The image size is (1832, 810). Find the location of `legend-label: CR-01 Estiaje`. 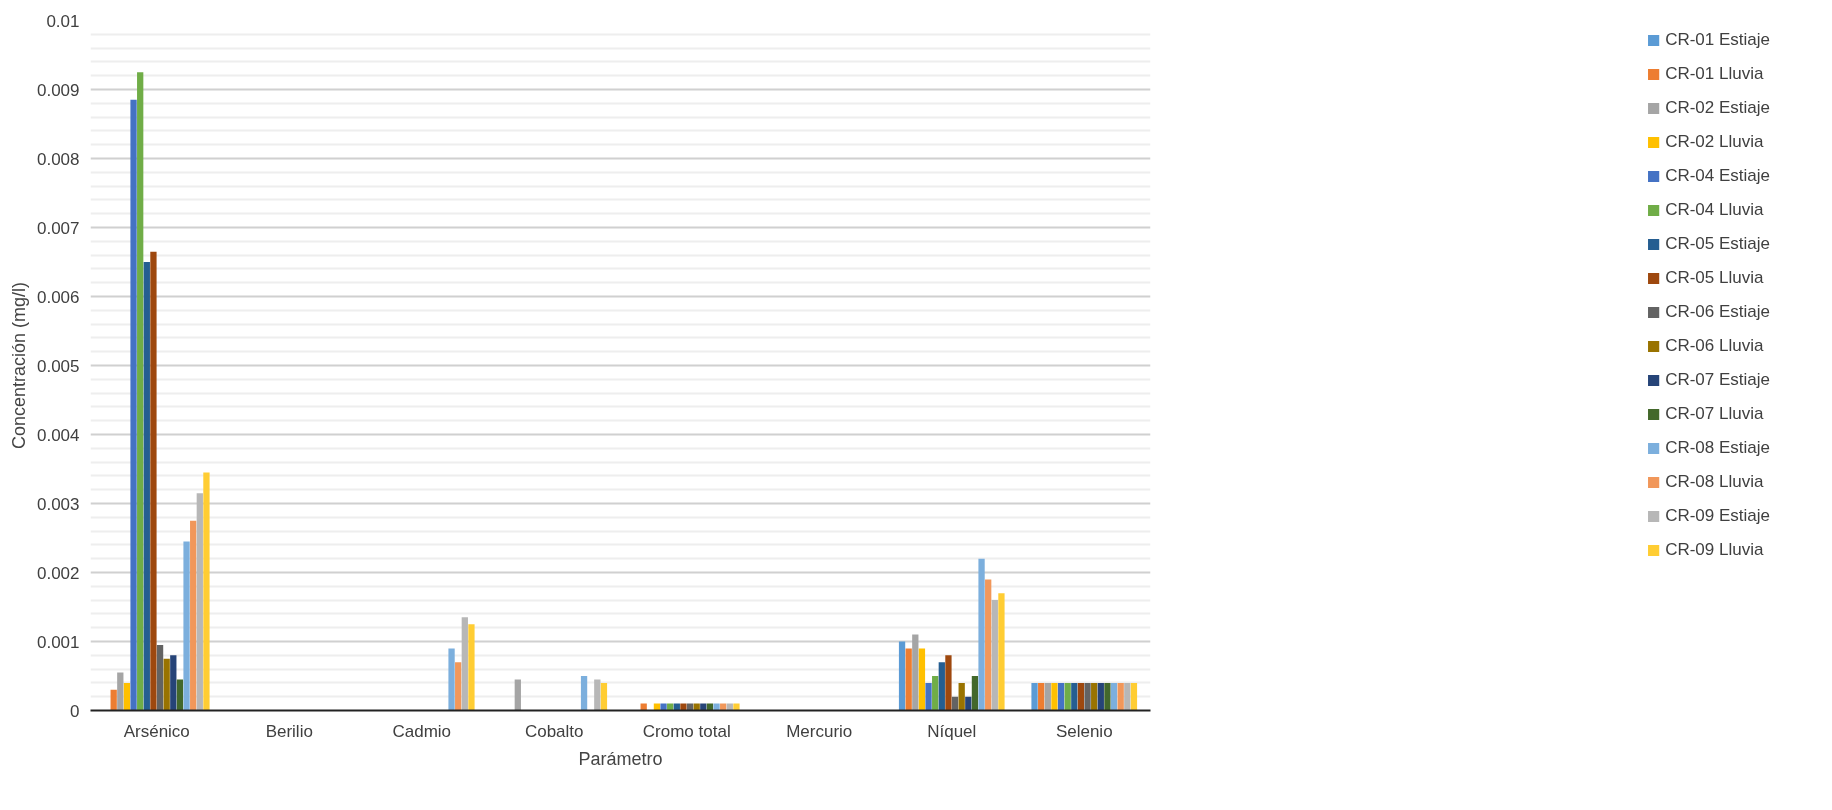

legend-label: CR-01 Estiaje is located at coordinates (1717, 40).